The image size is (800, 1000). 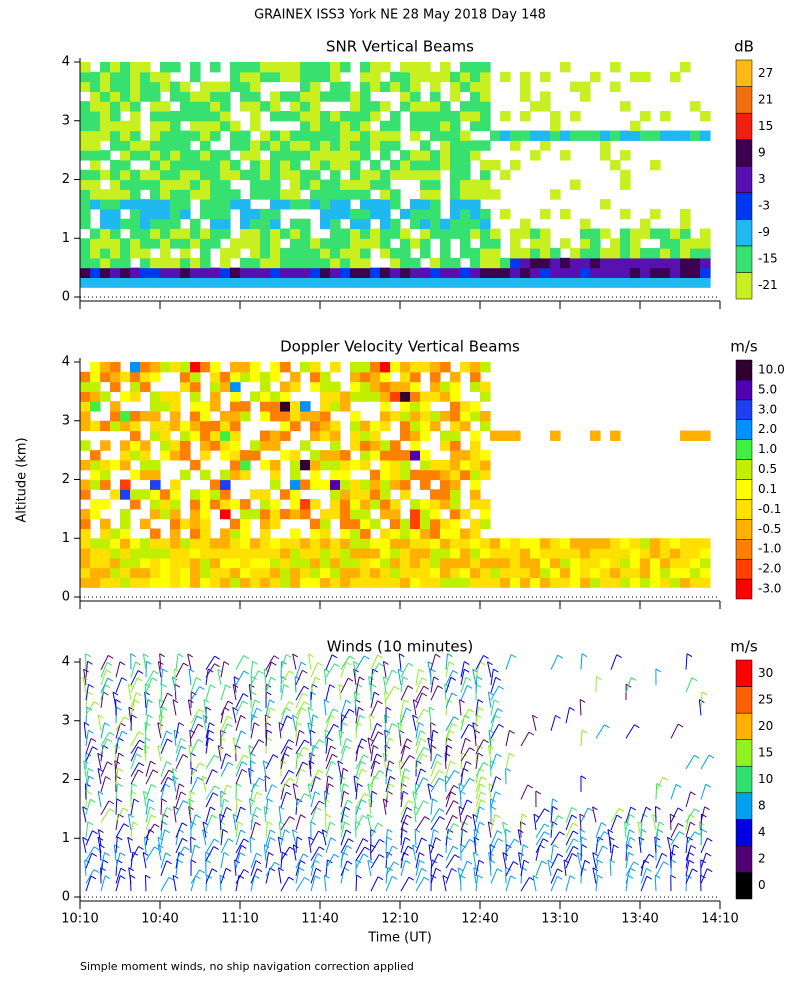 I want to click on colorbar-unit: m/s, so click(x=744, y=647).